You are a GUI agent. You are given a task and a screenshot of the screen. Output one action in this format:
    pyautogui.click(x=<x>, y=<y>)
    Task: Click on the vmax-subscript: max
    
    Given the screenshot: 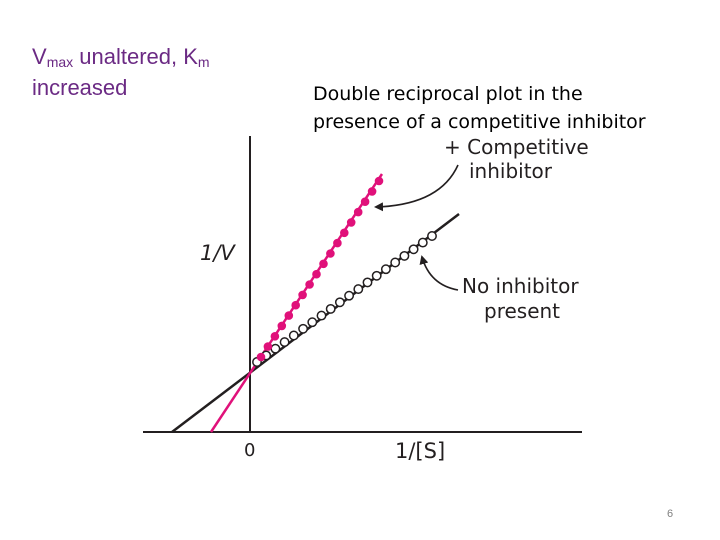 What is the action you would take?
    pyautogui.click(x=60, y=62)
    